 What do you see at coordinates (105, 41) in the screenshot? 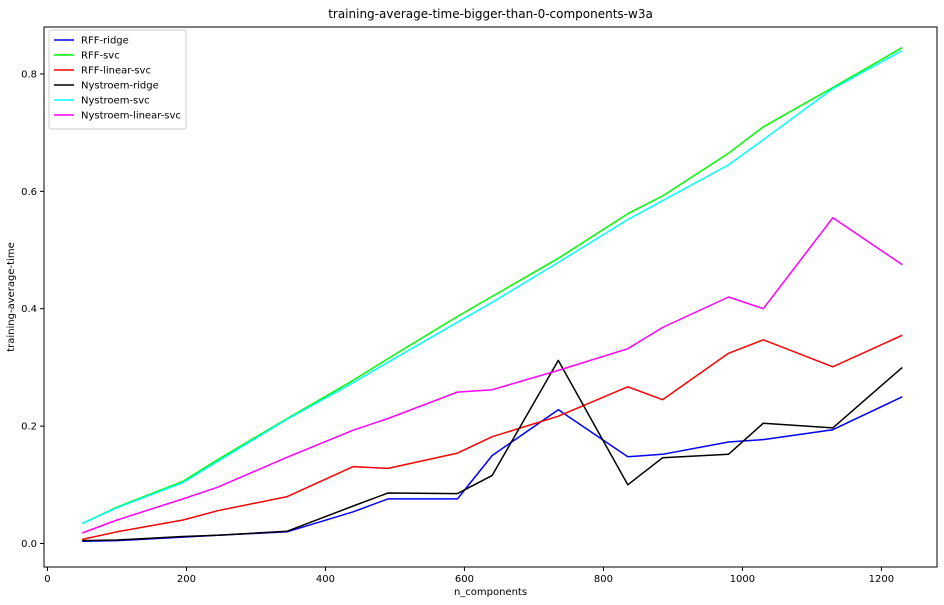
I see `legend-label: RFF-ridge` at bounding box center [105, 41].